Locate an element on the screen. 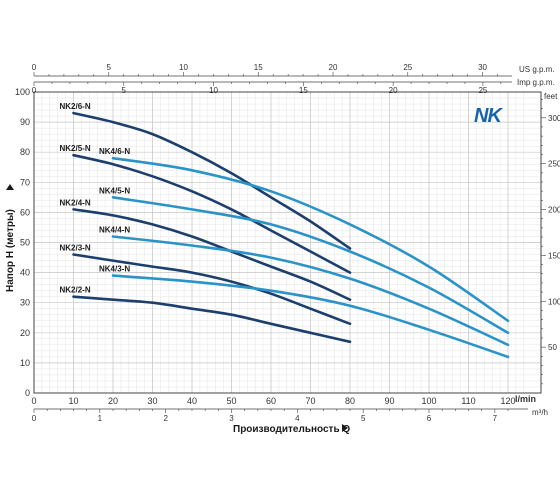  y-tick-label: 90 is located at coordinates (25, 122).